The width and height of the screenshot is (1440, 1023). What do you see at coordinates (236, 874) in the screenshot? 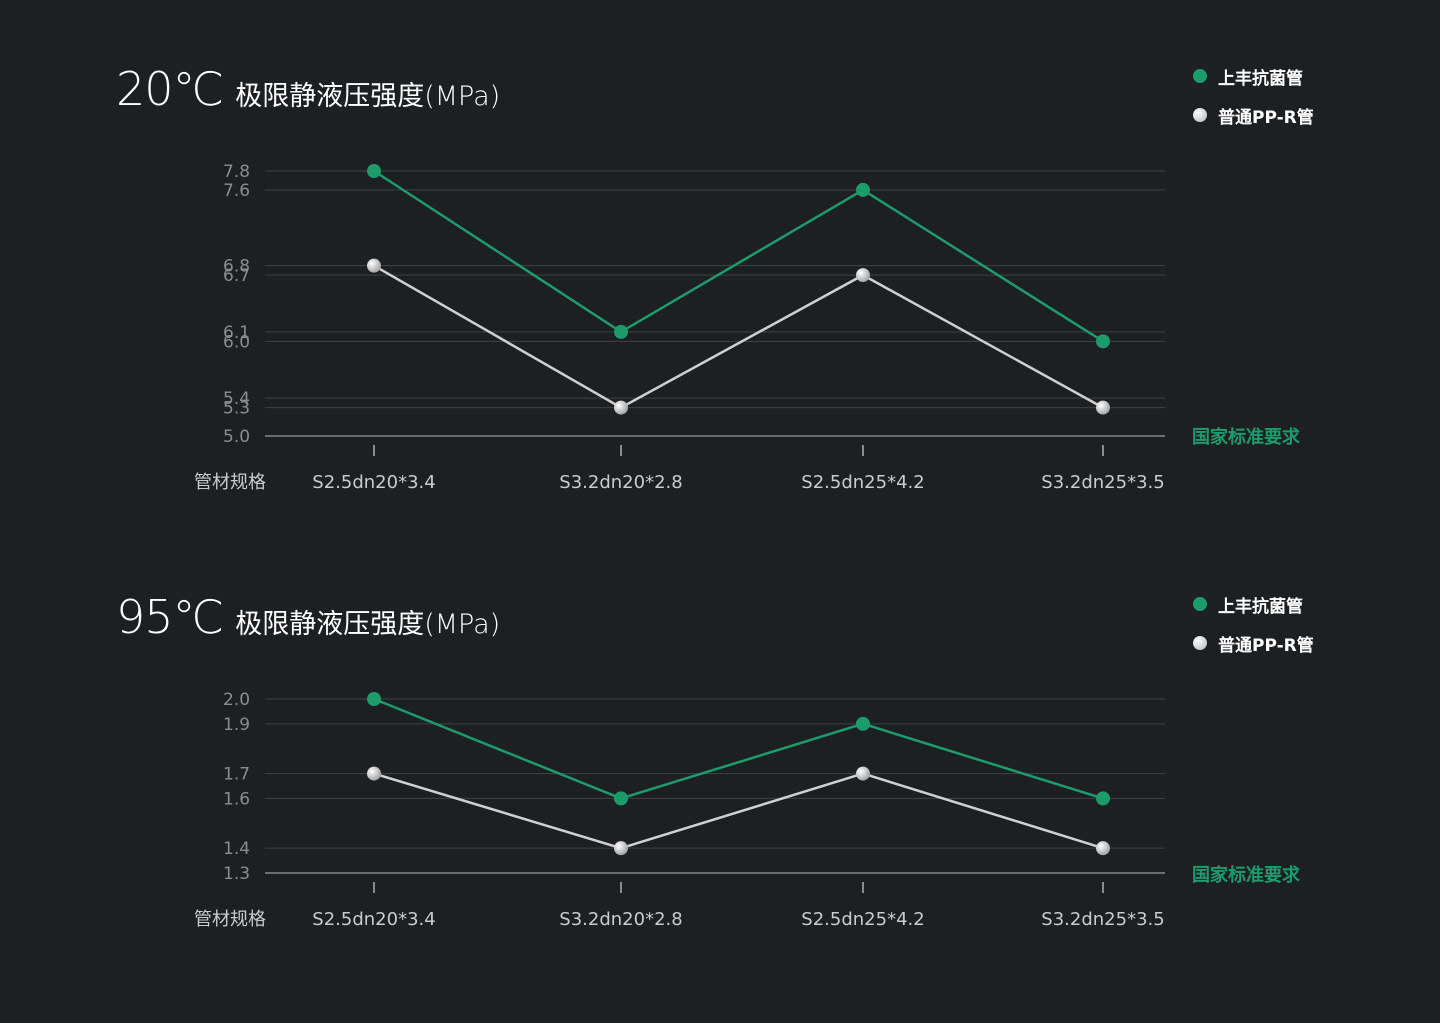
I see `y-tick-label: 1.3` at bounding box center [236, 874].